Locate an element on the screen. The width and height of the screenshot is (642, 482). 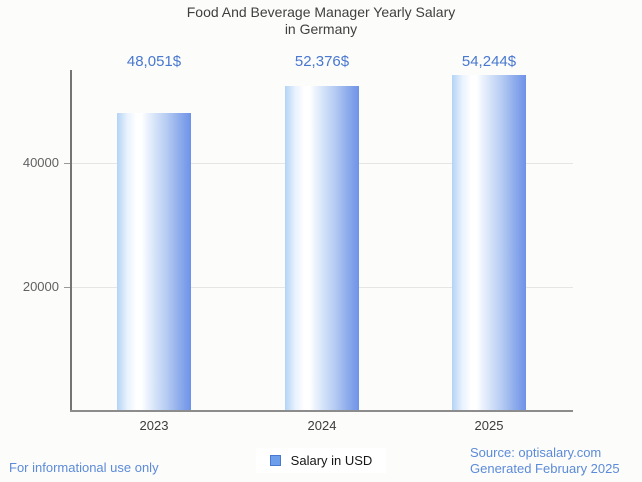
bar-2025 is located at coordinates (489, 243).